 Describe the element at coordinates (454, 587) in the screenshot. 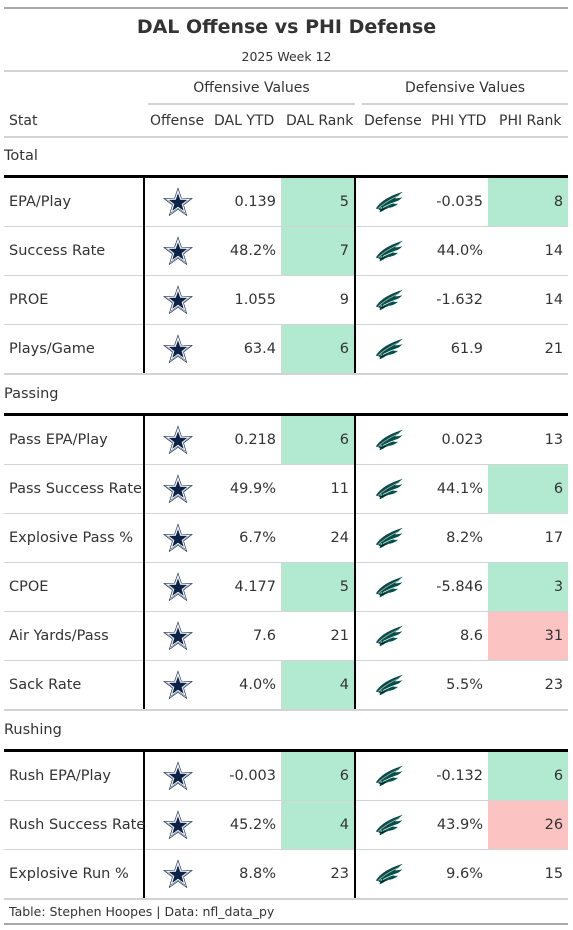

I see `phi-ytd-value: -5.846` at that location.